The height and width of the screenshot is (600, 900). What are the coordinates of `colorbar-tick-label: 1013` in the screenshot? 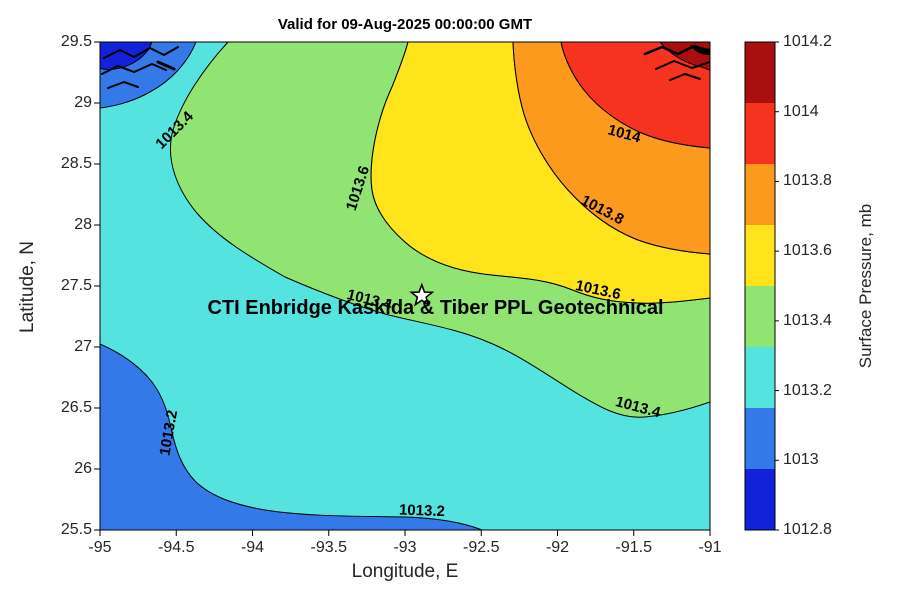 It's located at (801, 460).